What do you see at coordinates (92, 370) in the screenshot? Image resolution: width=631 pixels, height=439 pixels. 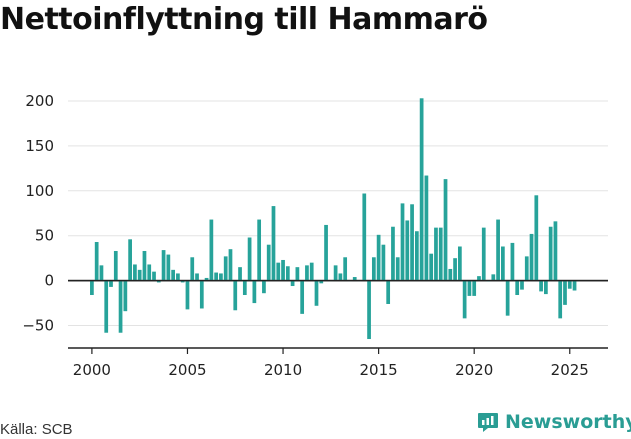 I see `x-tick-label: 2000` at bounding box center [92, 370].